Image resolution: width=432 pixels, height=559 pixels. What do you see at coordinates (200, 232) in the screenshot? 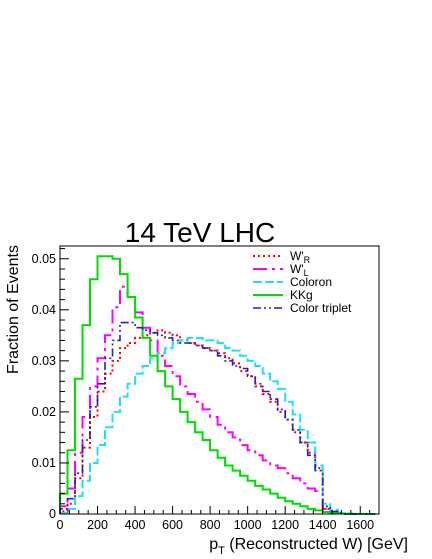
I see `chart-title: 14 TeV LHC` at bounding box center [200, 232].